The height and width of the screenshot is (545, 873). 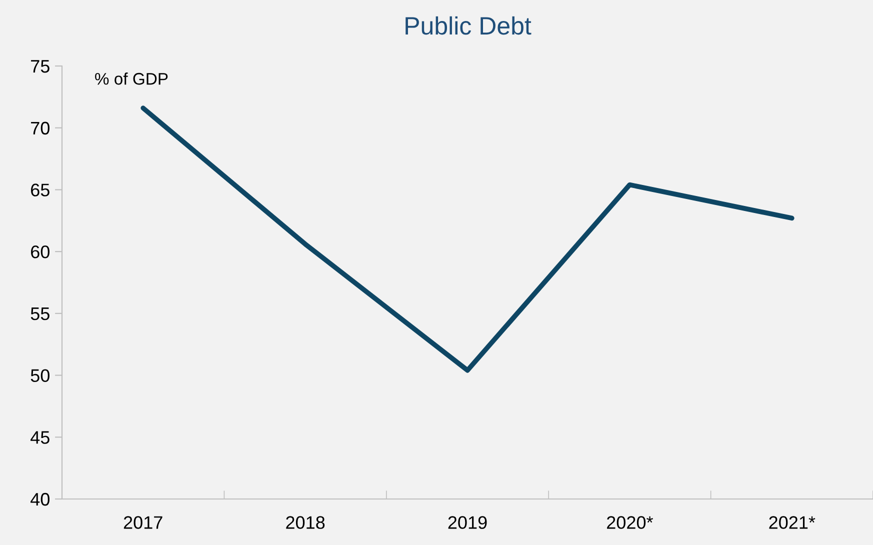 What do you see at coordinates (40, 66) in the screenshot?
I see `y-tick-label: 75` at bounding box center [40, 66].